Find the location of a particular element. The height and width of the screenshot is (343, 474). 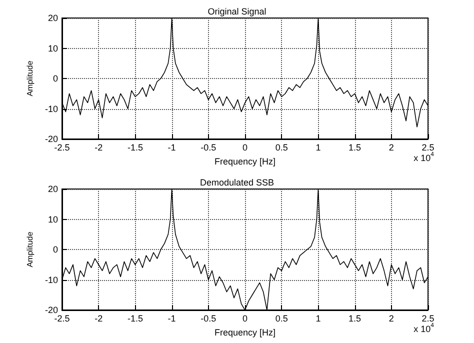

chart-title: Demodulated SSB is located at coordinates (237, 183).